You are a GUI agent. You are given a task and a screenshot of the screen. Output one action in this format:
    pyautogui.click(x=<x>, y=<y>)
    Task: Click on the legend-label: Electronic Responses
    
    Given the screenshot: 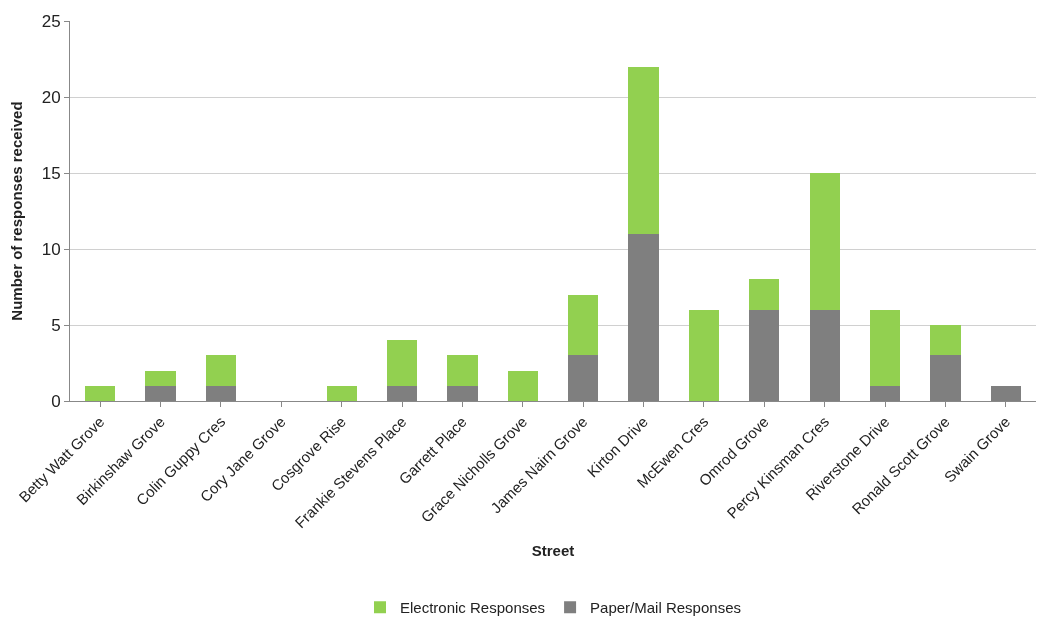 What is the action you would take?
    pyautogui.click(x=473, y=608)
    